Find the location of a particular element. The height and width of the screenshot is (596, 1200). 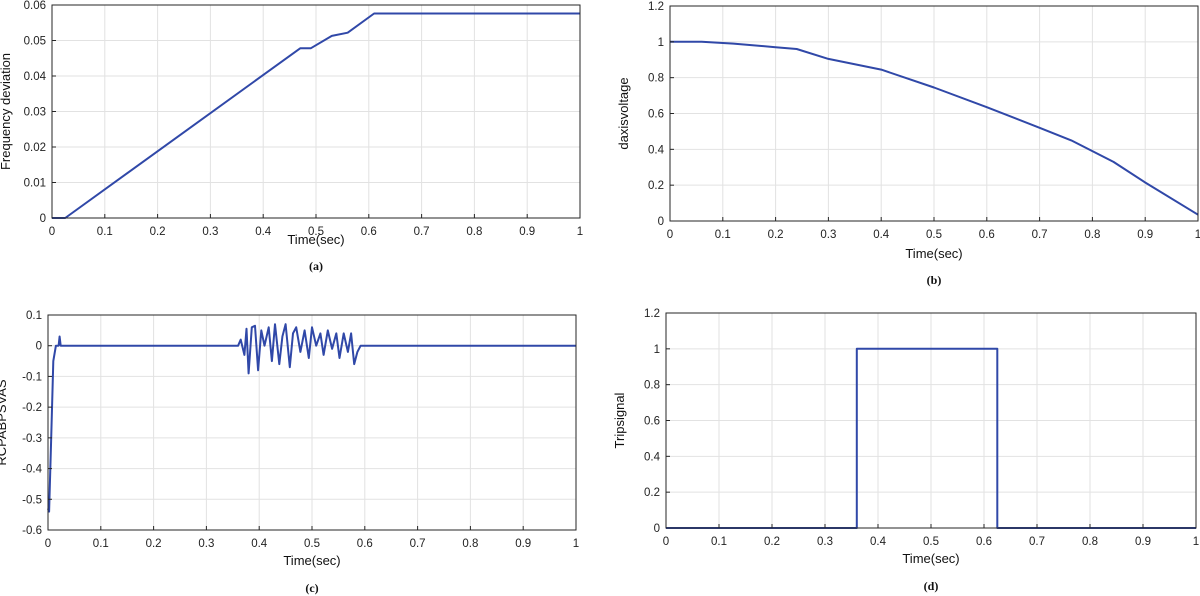

x-tick-label-c: 0 is located at coordinates (48, 544).